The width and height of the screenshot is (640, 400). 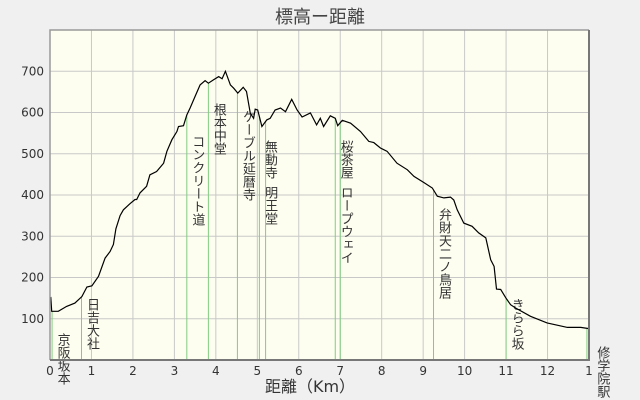 I want to click on y-tick-label: 200, so click(x=32, y=278).